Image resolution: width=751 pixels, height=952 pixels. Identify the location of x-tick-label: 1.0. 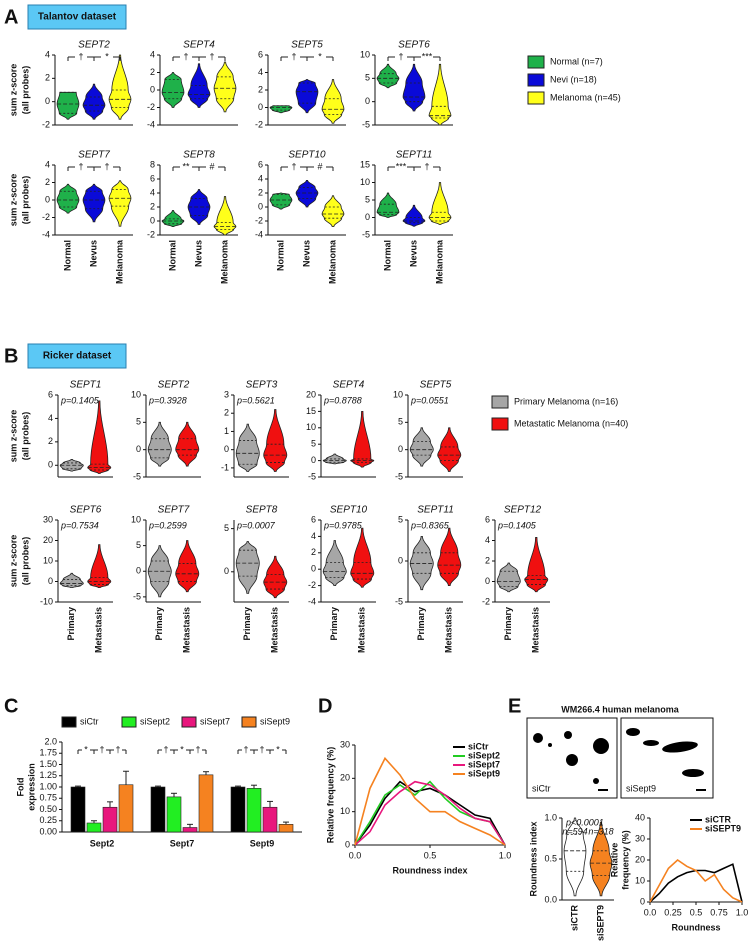
(742, 912).